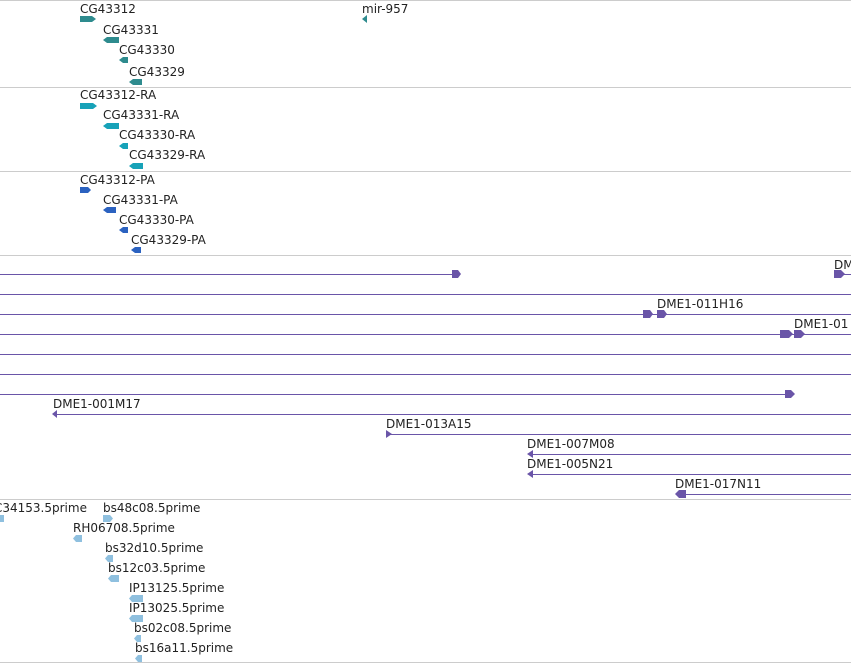 Image resolution: width=851 pixels, height=664 pixels. What do you see at coordinates (156, 220) in the screenshot?
I see `protein-label: CG43330-PA` at bounding box center [156, 220].